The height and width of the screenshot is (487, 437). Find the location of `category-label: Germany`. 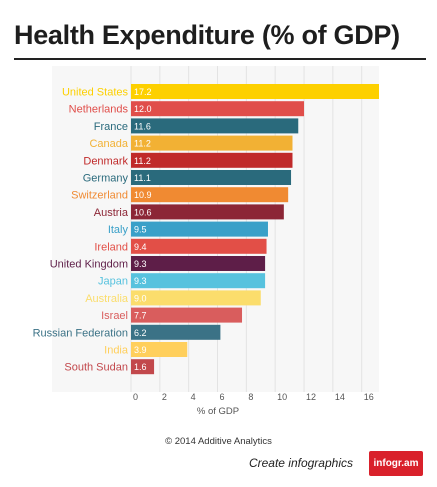

category-label: Germany is located at coordinates (106, 179).